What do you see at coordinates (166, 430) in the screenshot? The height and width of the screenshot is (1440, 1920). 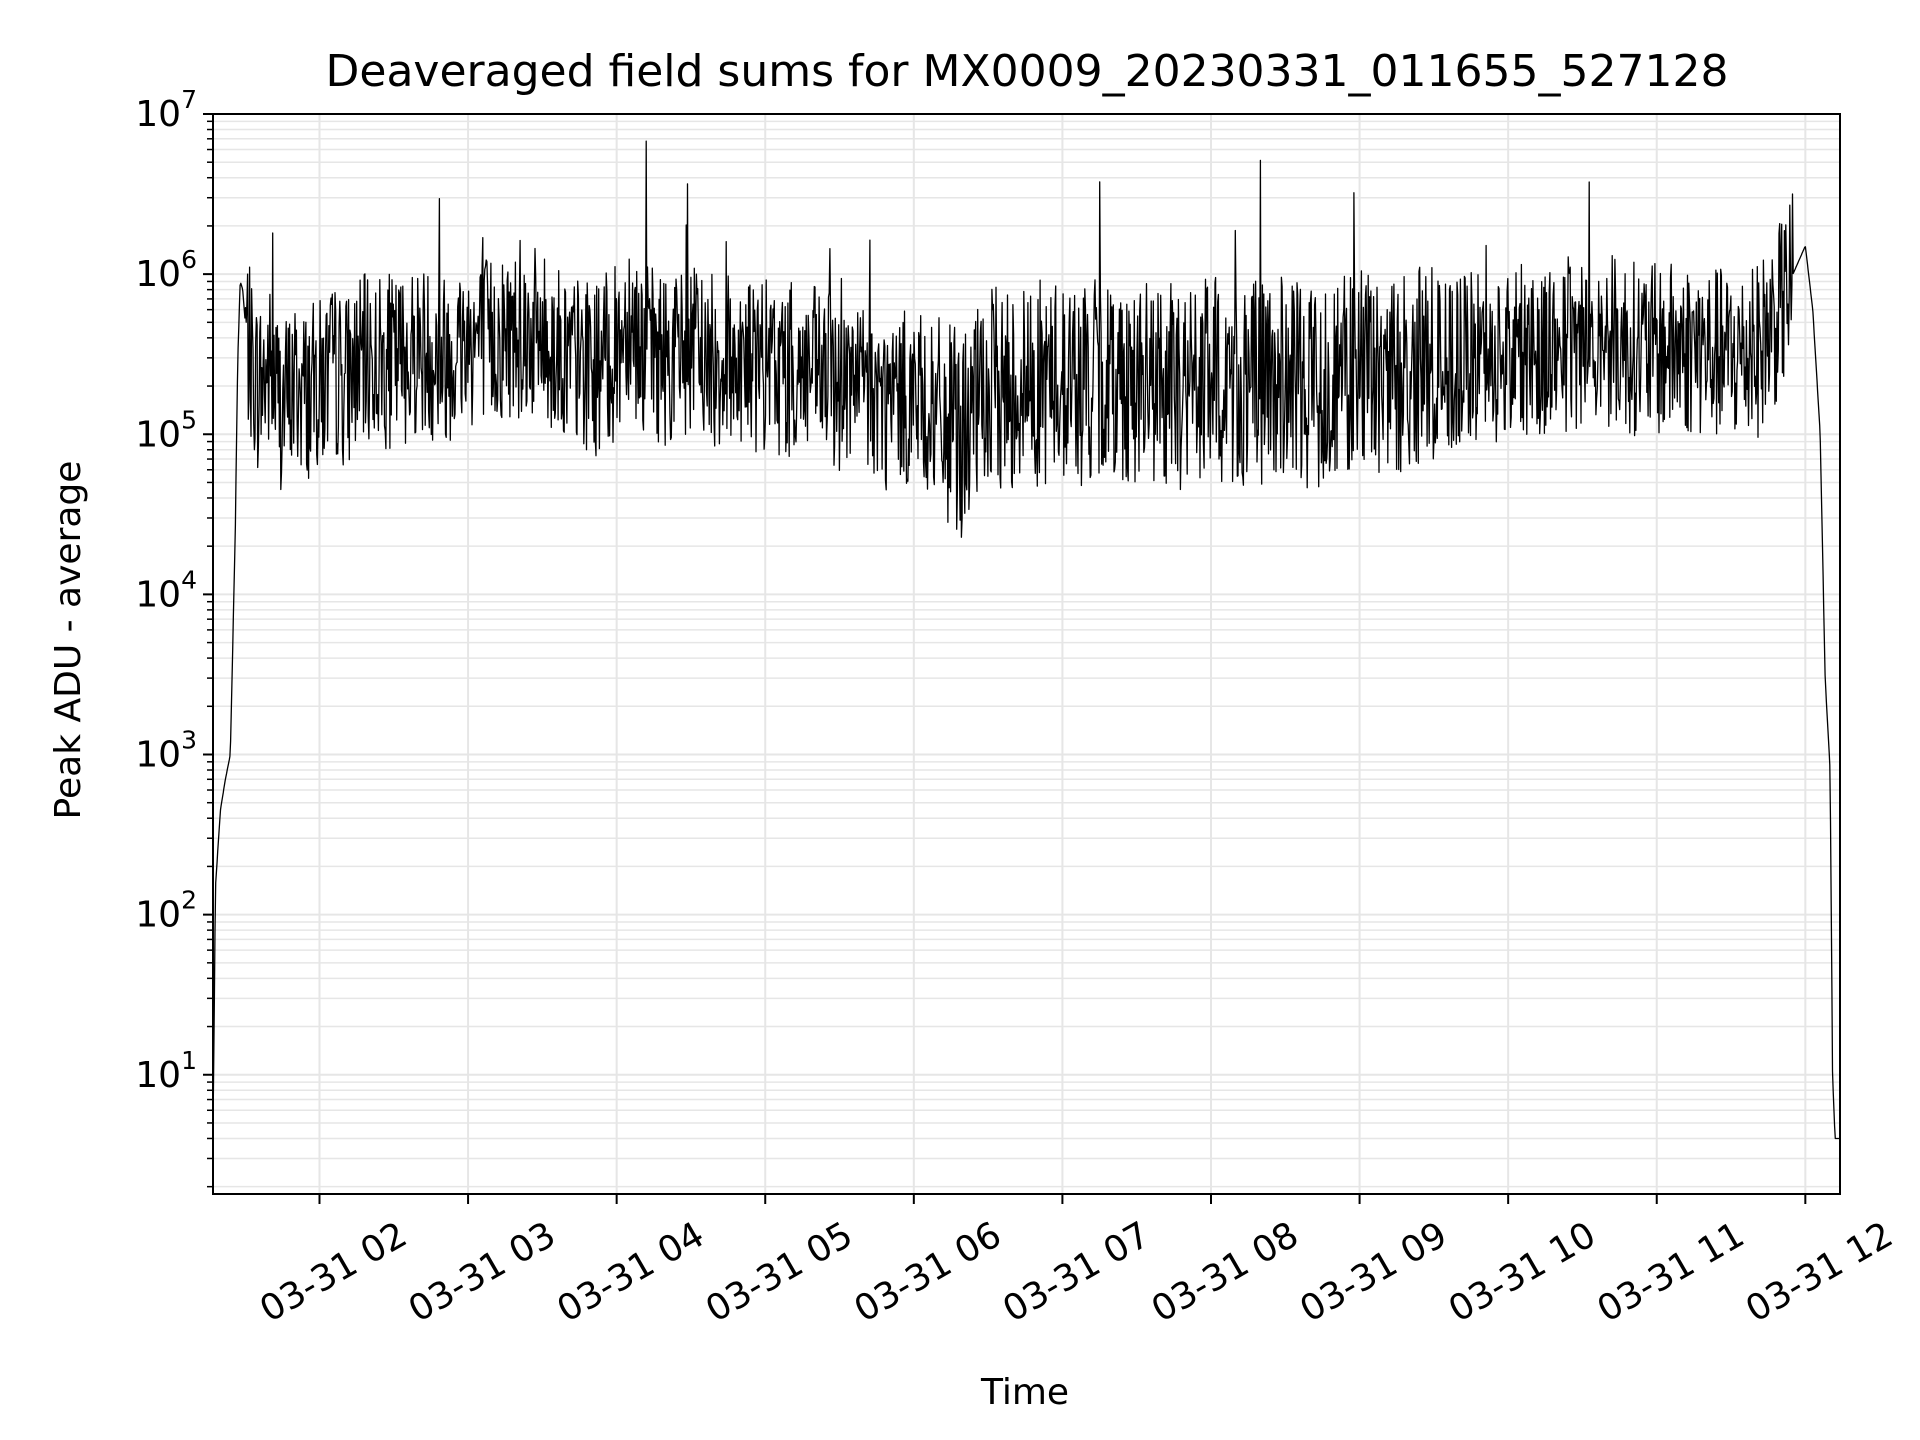 I see `y-tick-label: 10⁵` at bounding box center [166, 430].